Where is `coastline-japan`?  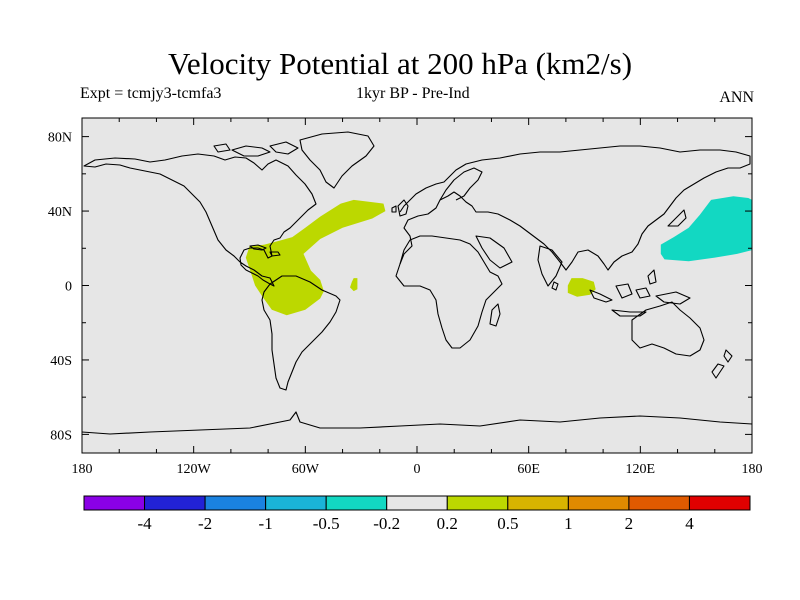 coastline-japan is located at coordinates (677, 218).